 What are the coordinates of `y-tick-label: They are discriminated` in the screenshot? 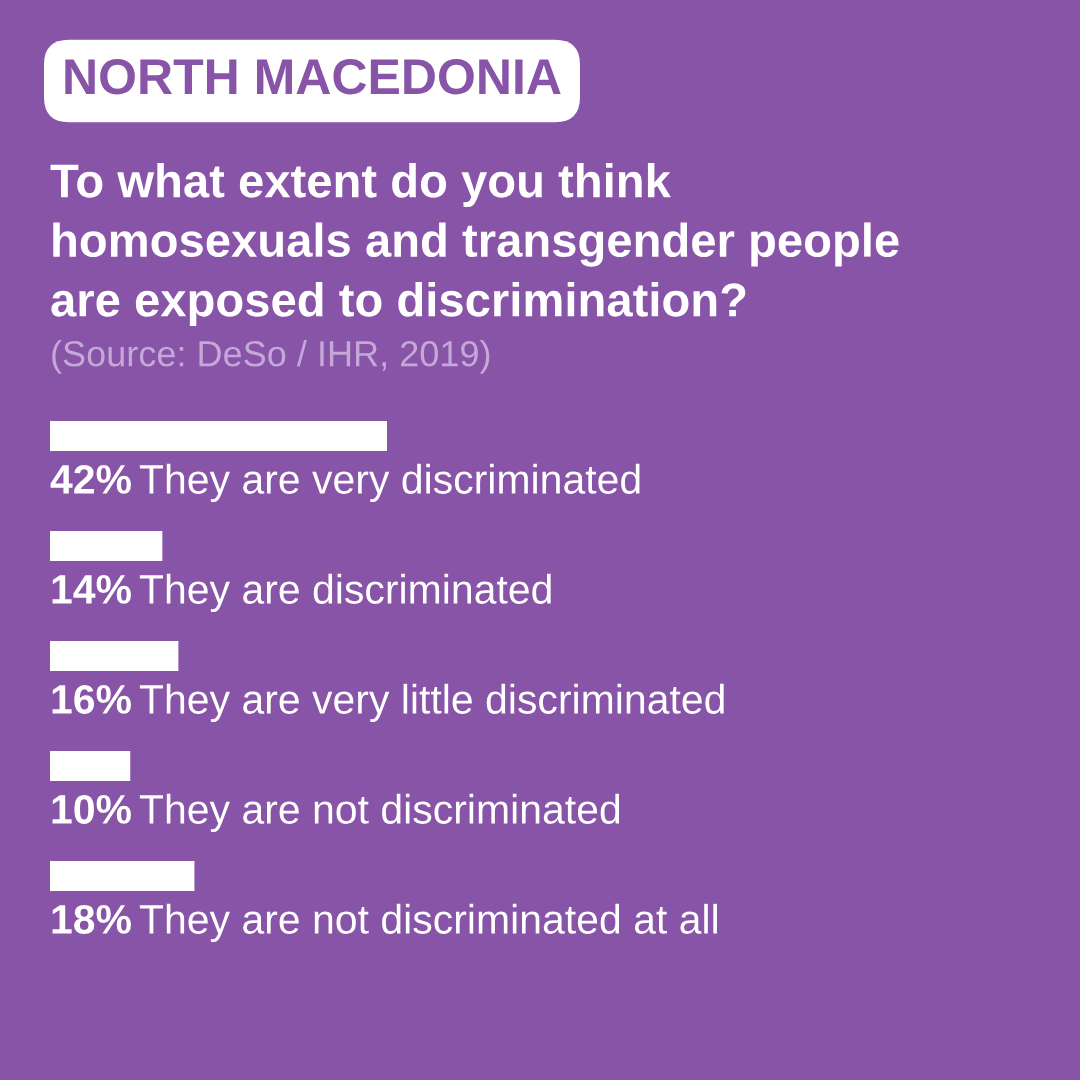 It's located at (345, 592).